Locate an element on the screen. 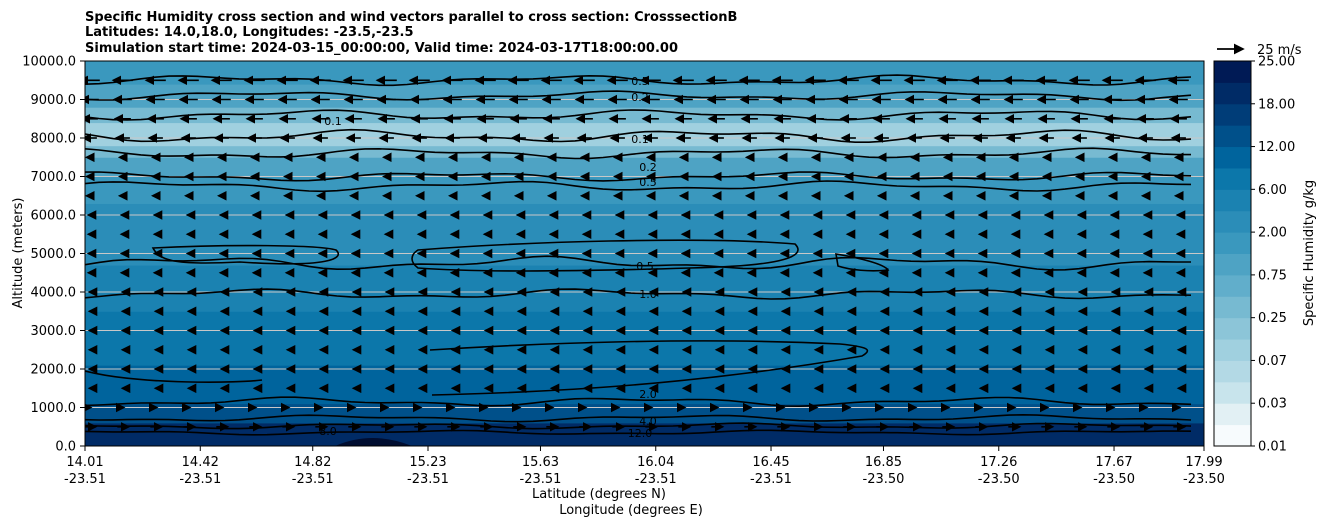  contour-line-0-5-west is located at coordinates (245, 254).